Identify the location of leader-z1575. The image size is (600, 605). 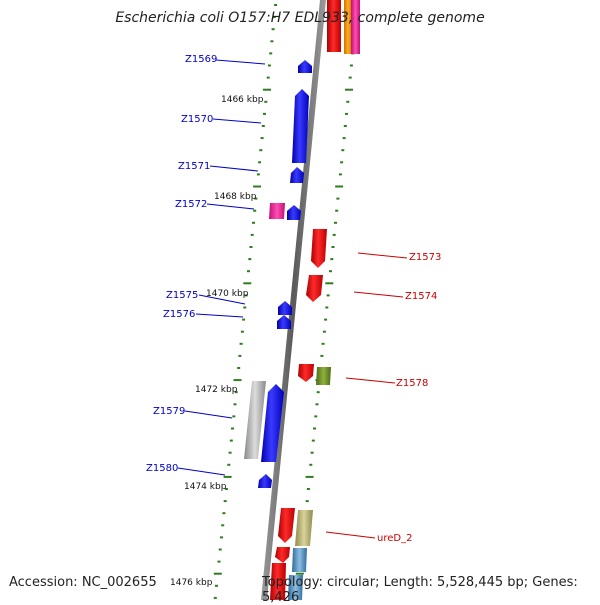
(222, 299).